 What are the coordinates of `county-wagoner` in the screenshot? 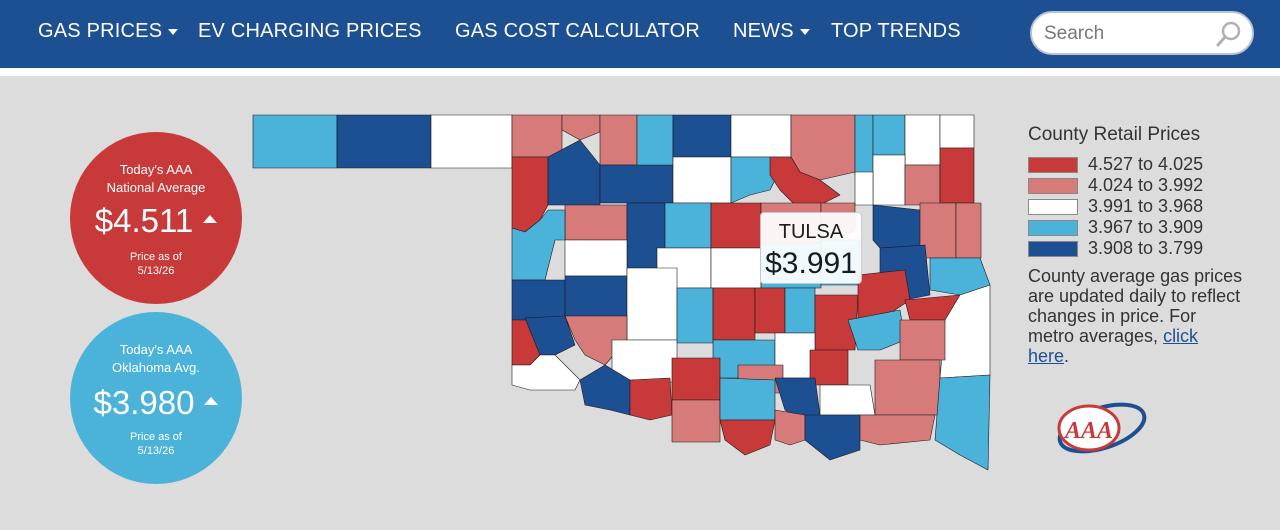 It's located at (899, 227).